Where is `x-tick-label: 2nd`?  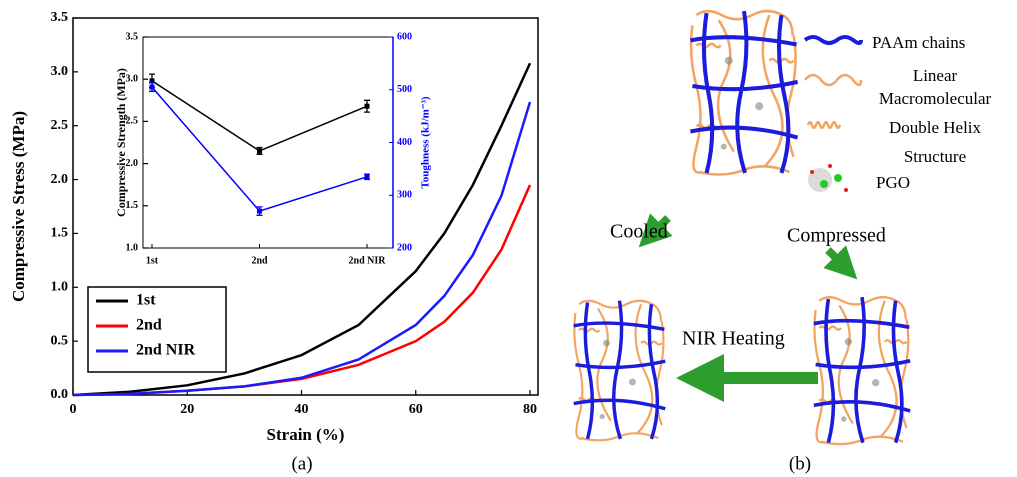 x-tick-label: 2nd is located at coordinates (259, 260).